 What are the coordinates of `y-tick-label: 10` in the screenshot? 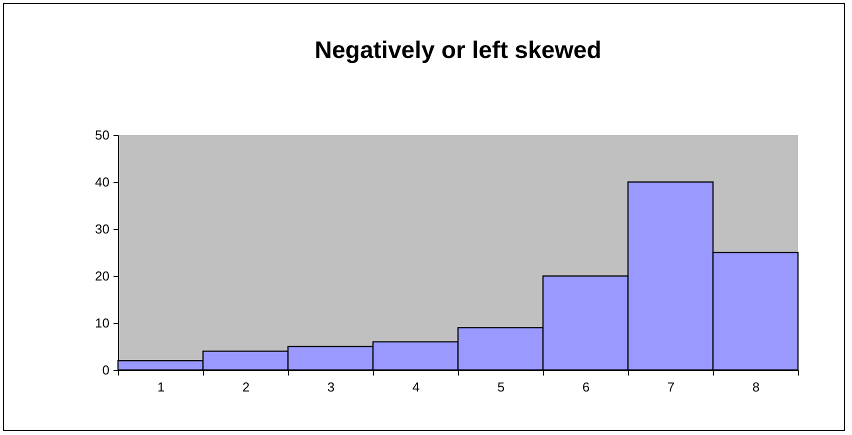 It's located at (102, 323).